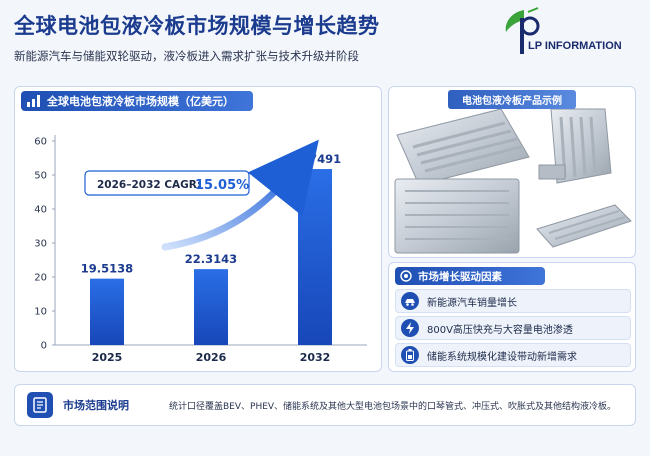 This screenshot has width=650, height=456. Describe the element at coordinates (315, 257) in the screenshot. I see `bar-2032` at that location.